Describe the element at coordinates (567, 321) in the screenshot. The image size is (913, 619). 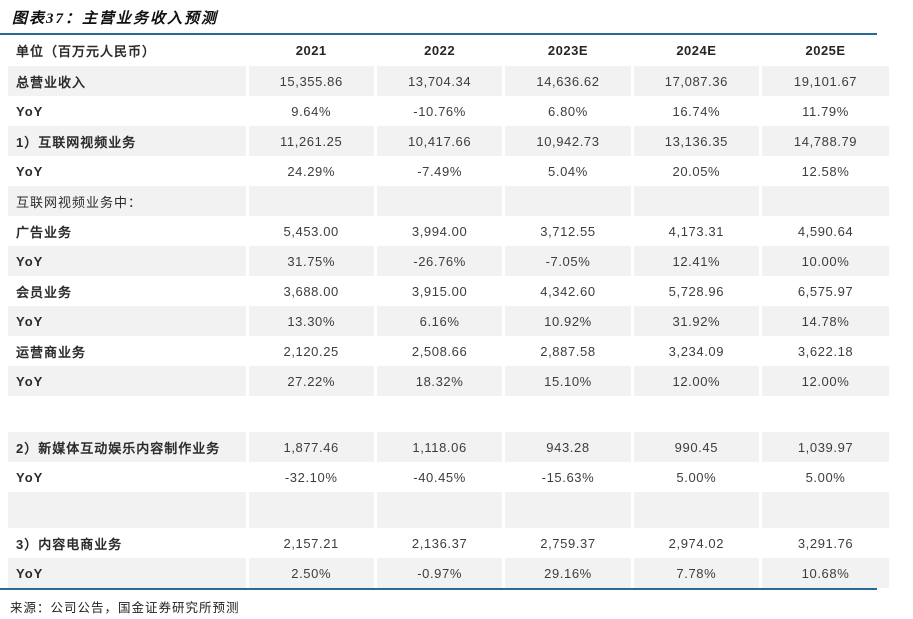
I see `value-cell: 10.92%` at that location.